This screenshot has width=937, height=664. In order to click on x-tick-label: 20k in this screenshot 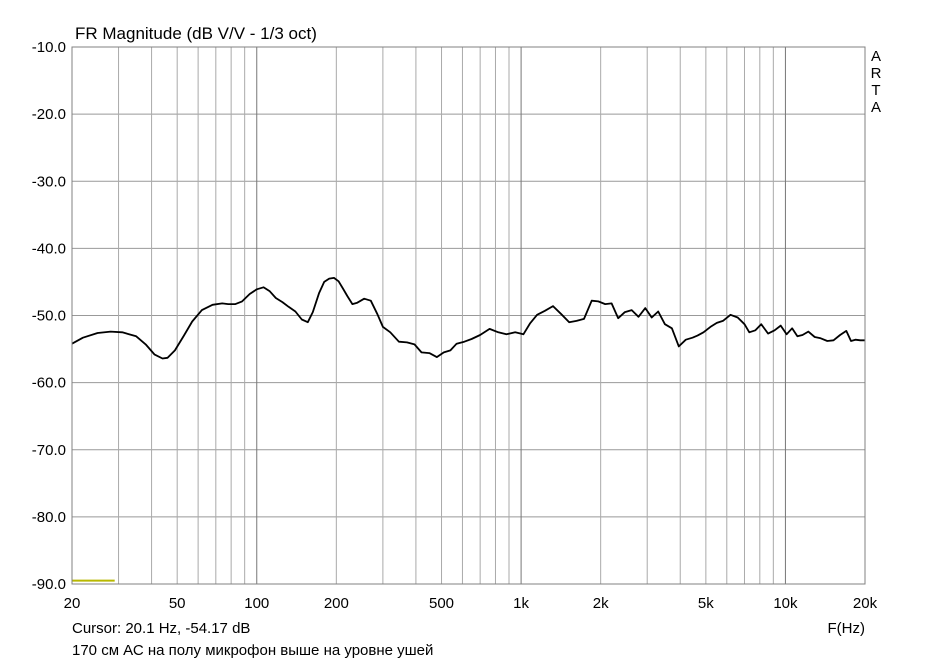, I will do `click(865, 603)`.